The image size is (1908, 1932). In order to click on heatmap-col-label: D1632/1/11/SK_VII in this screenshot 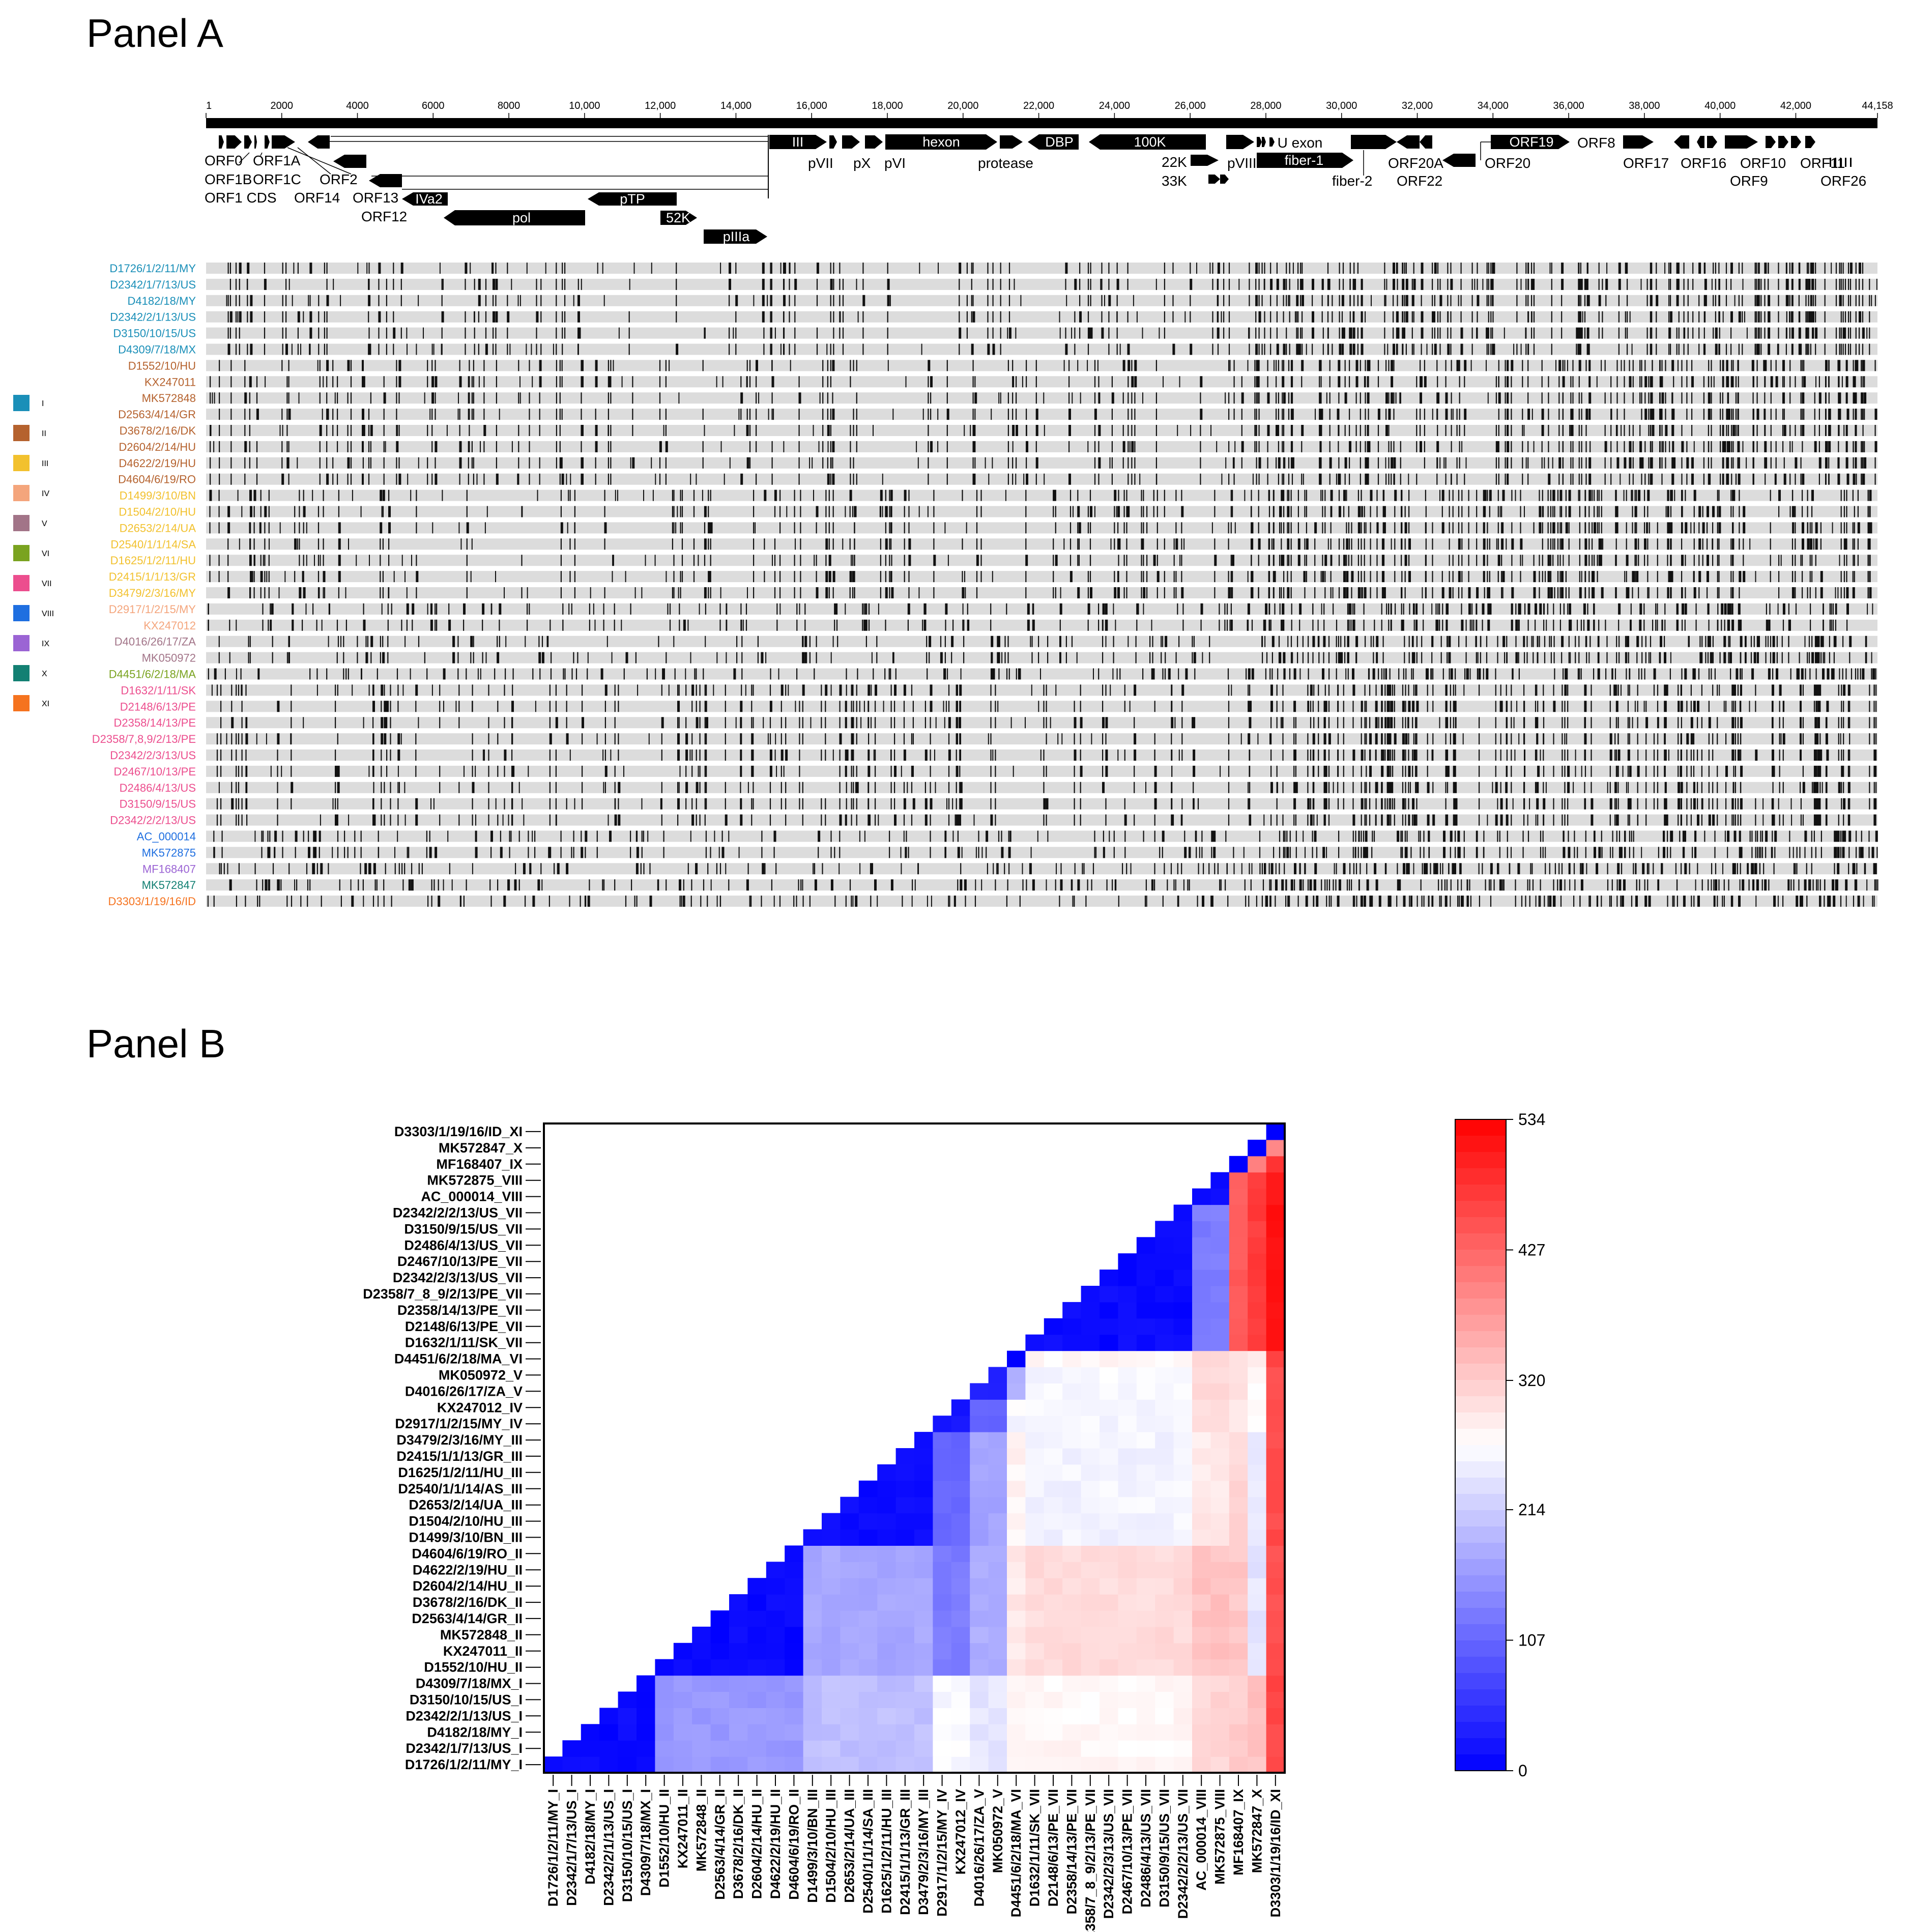, I will do `click(1035, 1848)`.